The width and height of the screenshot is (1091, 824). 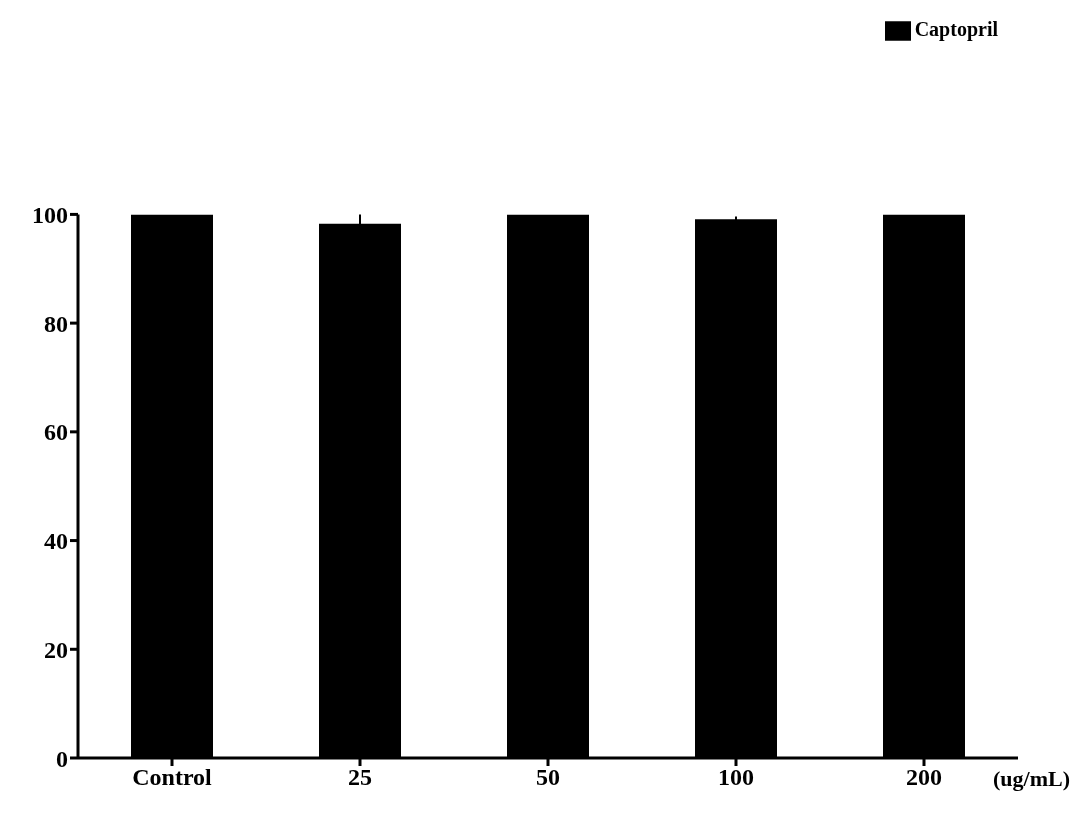 What do you see at coordinates (50, 214) in the screenshot?
I see `y-tick-label: 100` at bounding box center [50, 214].